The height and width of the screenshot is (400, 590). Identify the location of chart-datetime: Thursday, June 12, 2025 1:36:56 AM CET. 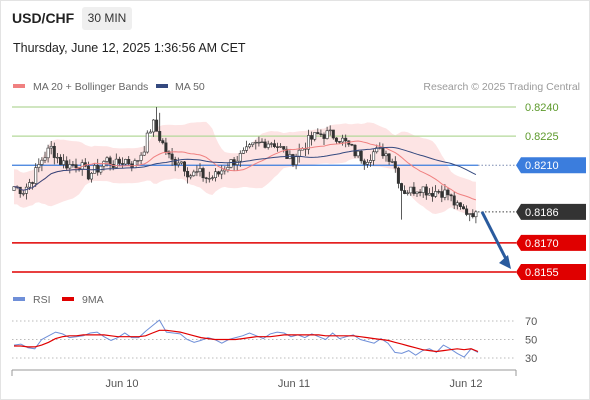
(129, 48).